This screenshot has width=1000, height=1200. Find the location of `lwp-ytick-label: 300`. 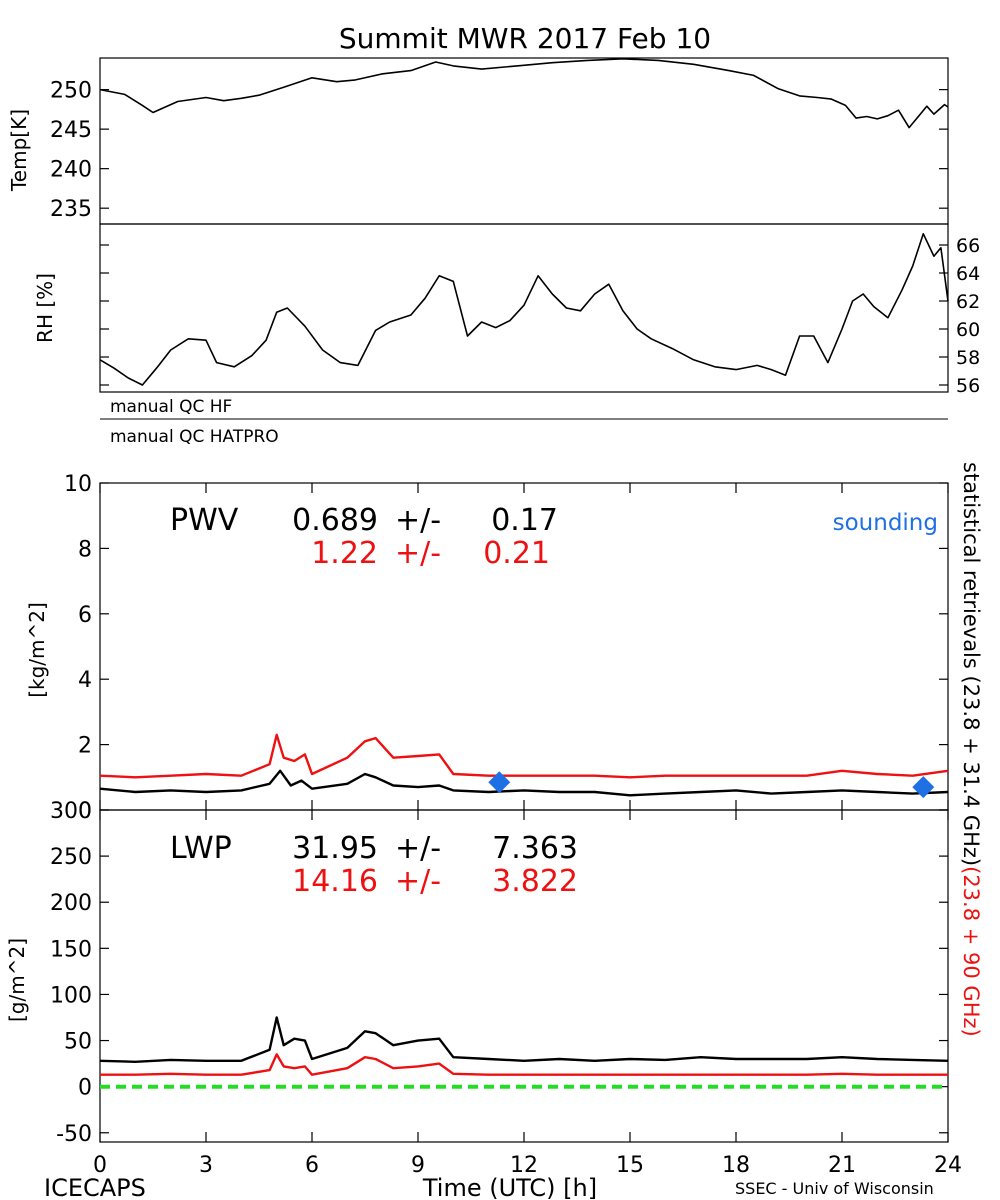

lwp-ytick-label: 300 is located at coordinates (71, 811).